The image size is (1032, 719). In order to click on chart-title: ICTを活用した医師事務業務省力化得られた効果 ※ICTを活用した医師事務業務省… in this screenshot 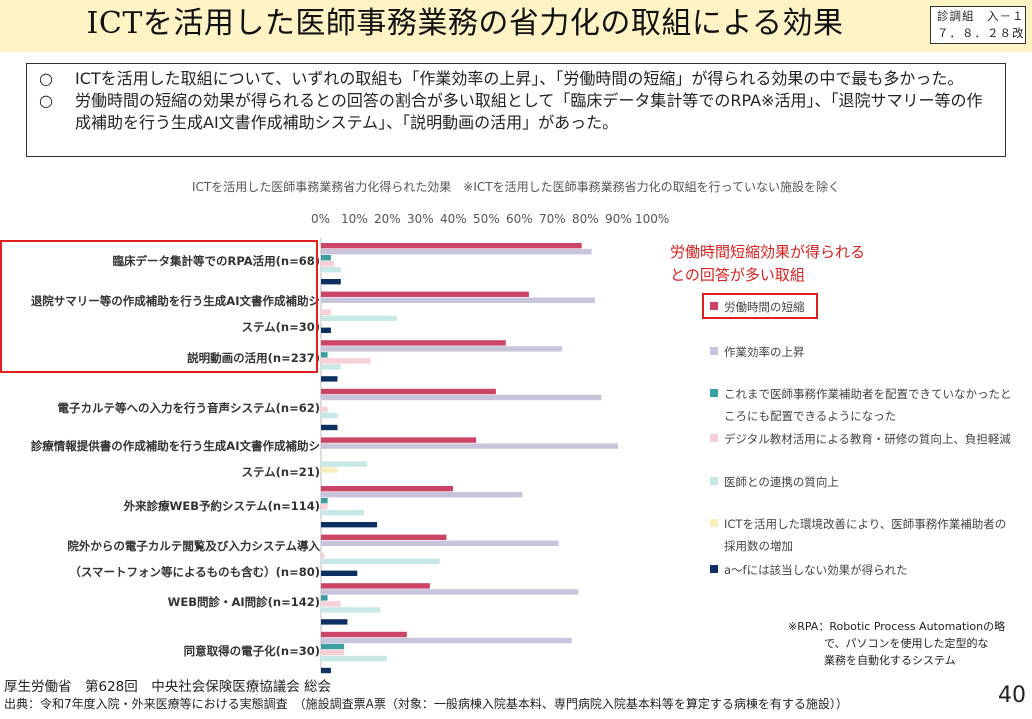, I will do `click(516, 187)`.